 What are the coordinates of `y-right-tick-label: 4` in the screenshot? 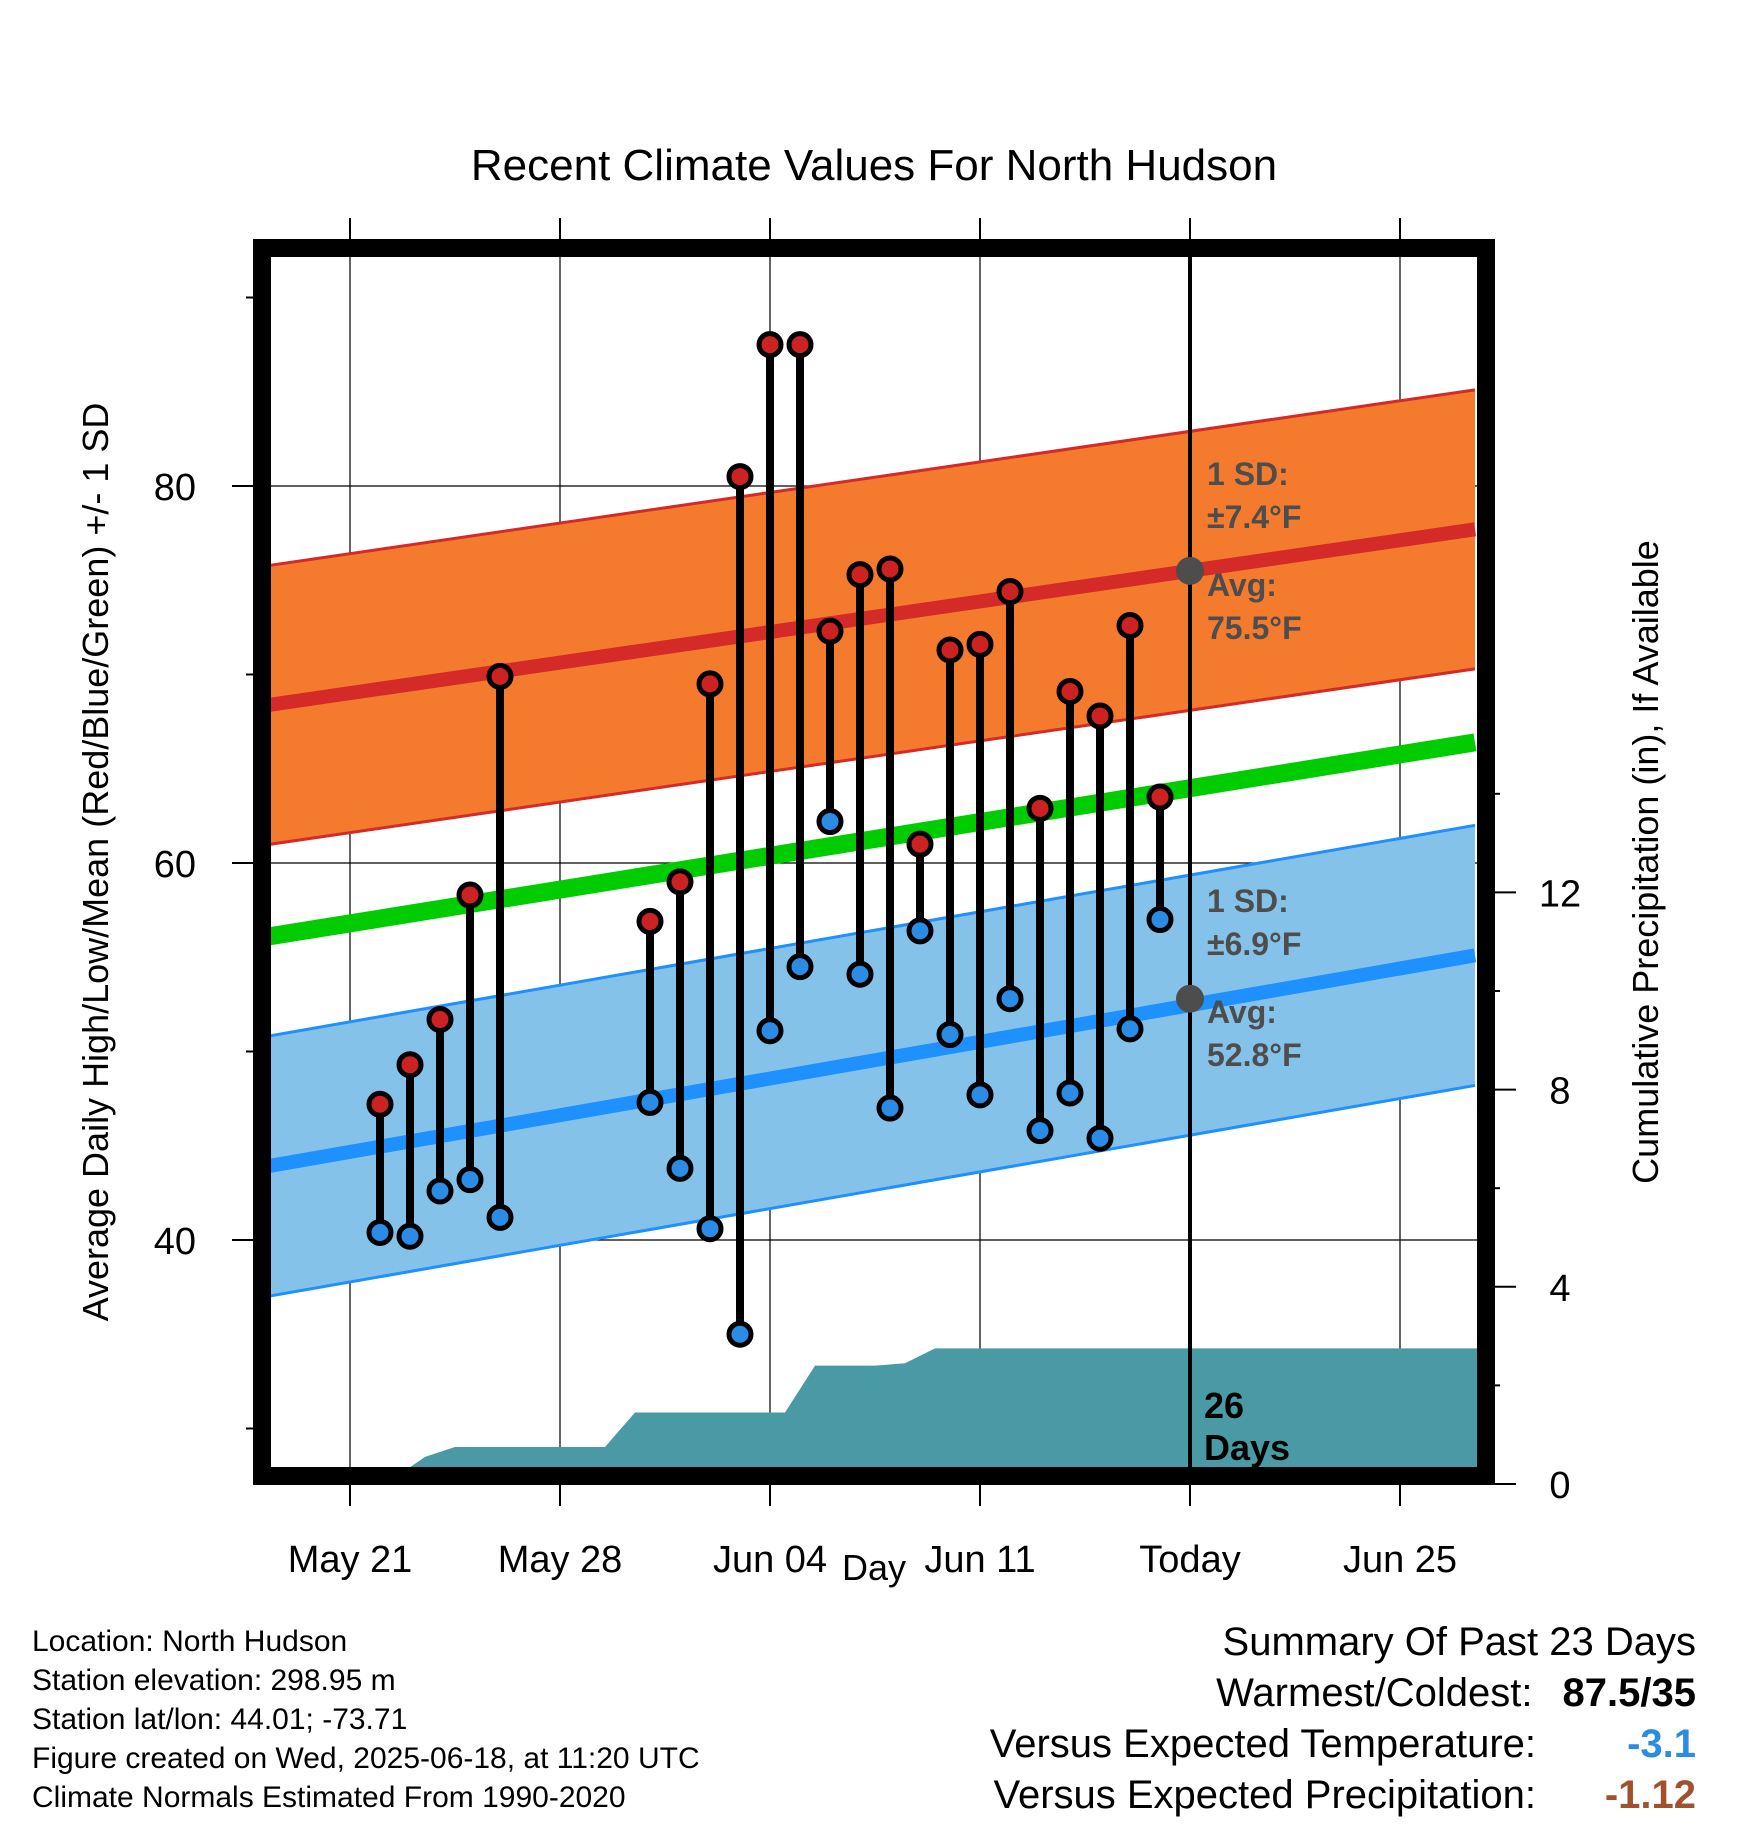 It's located at (1559, 1289).